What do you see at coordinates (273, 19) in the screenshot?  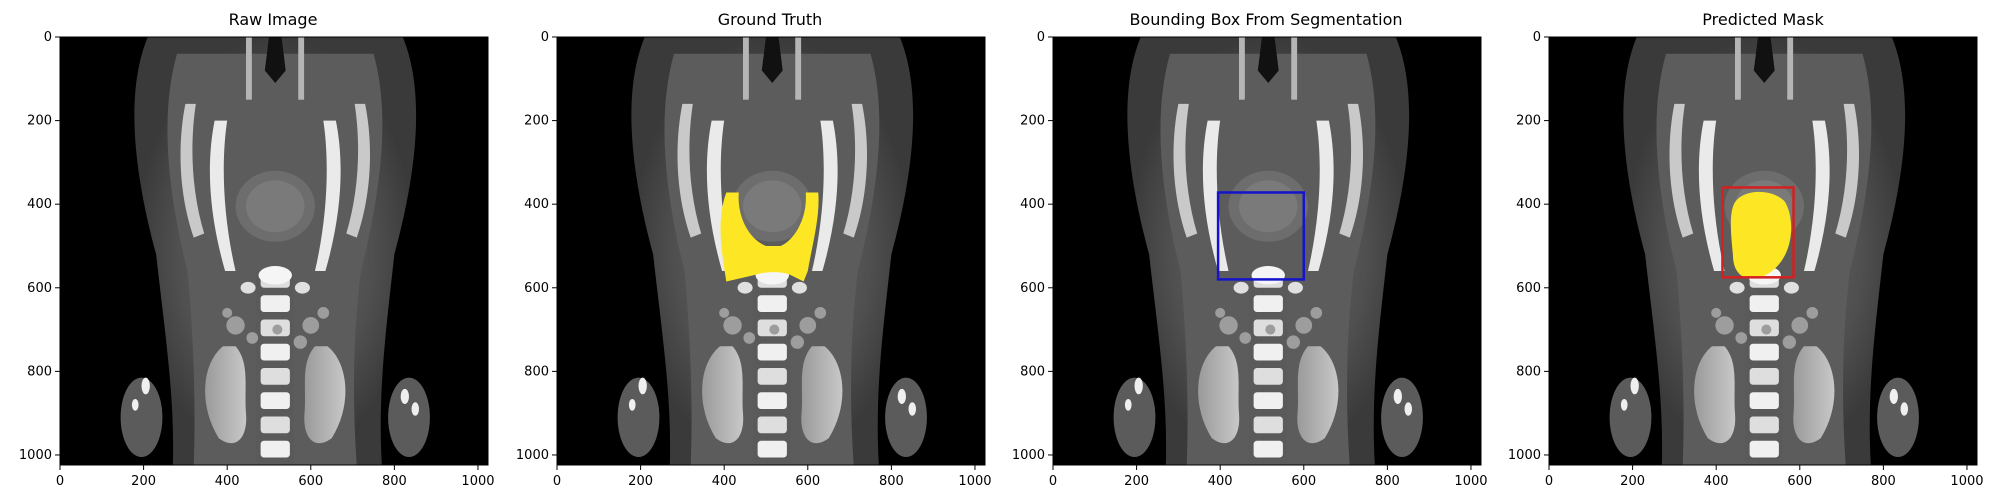 I see `panel-title-raw-image: Raw Image` at bounding box center [273, 19].